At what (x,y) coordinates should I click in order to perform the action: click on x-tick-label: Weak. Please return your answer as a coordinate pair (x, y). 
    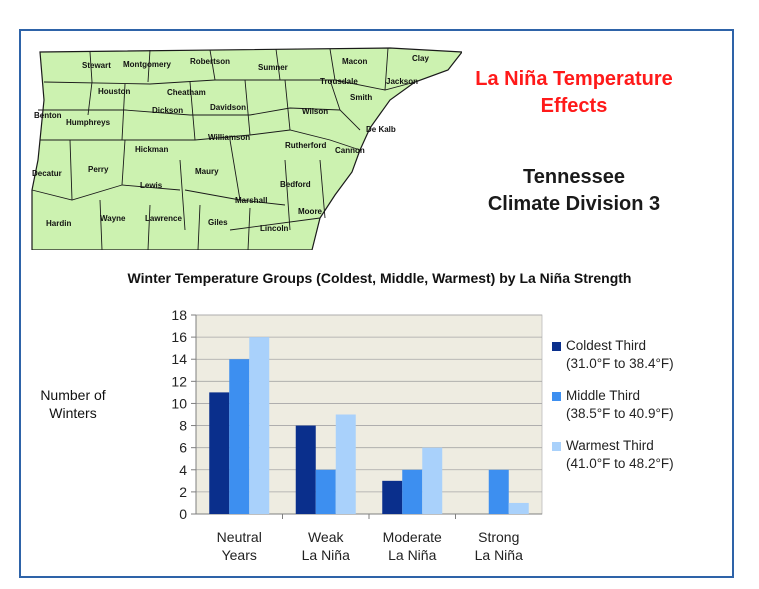
    Looking at the image, I should click on (326, 537).